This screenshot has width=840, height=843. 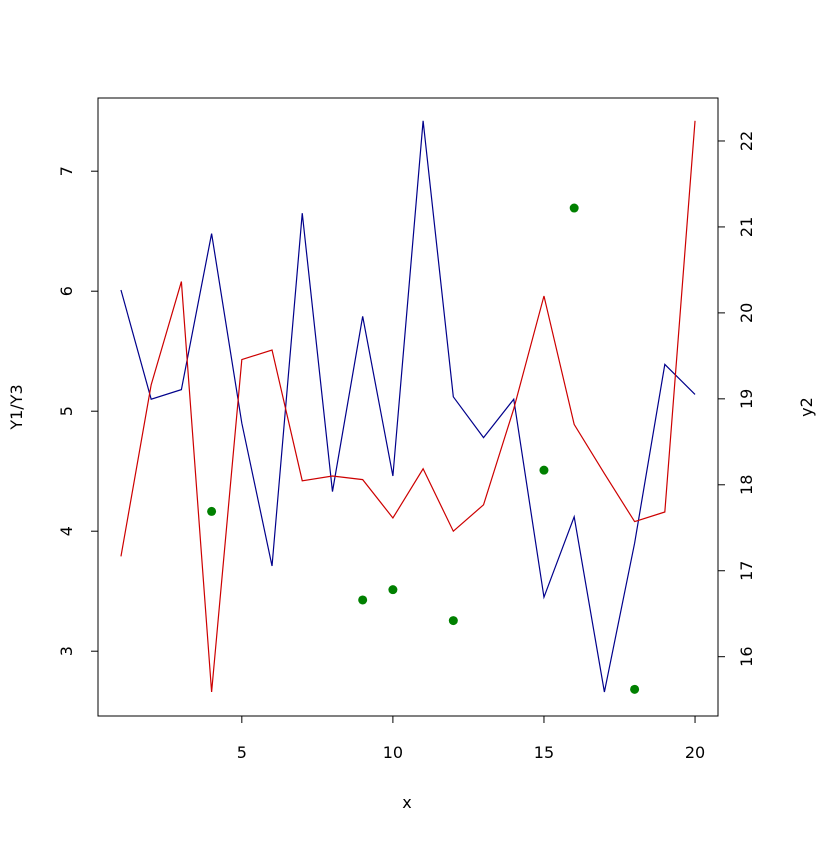 I want to click on y2-tick-label: 21, so click(x=746, y=227).